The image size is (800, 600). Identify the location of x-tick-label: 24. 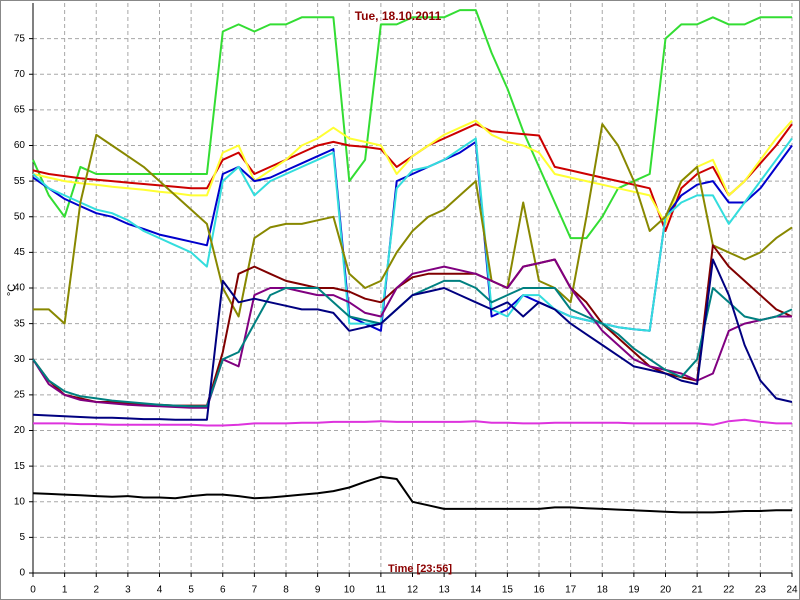
(792, 590).